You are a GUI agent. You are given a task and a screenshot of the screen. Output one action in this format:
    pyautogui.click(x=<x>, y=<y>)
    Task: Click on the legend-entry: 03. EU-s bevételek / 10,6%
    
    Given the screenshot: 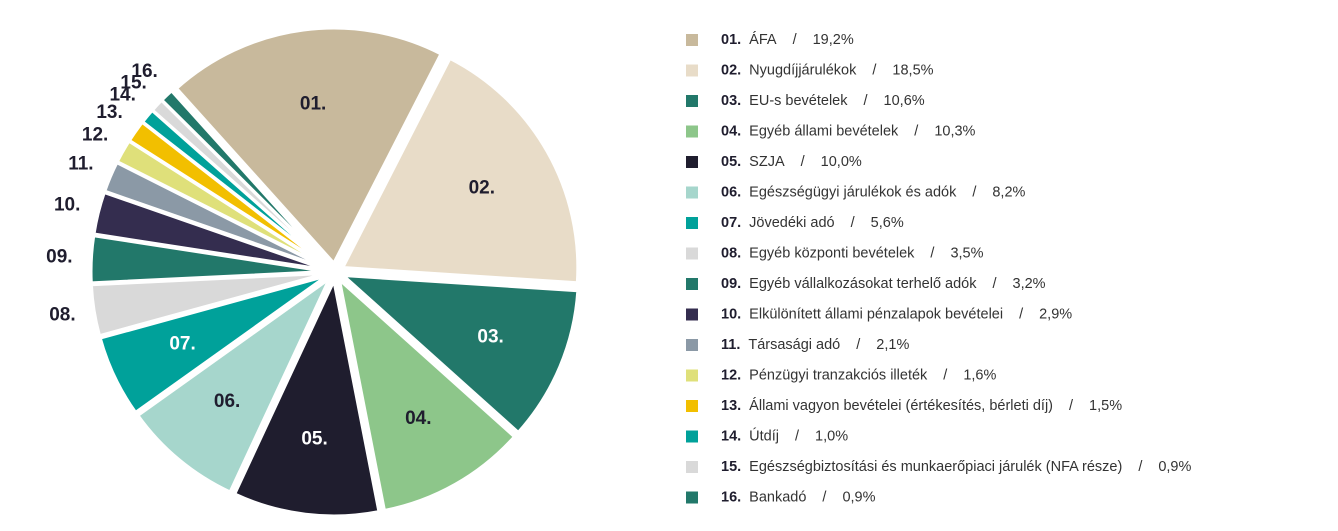 What is the action you would take?
    pyautogui.click(x=823, y=101)
    